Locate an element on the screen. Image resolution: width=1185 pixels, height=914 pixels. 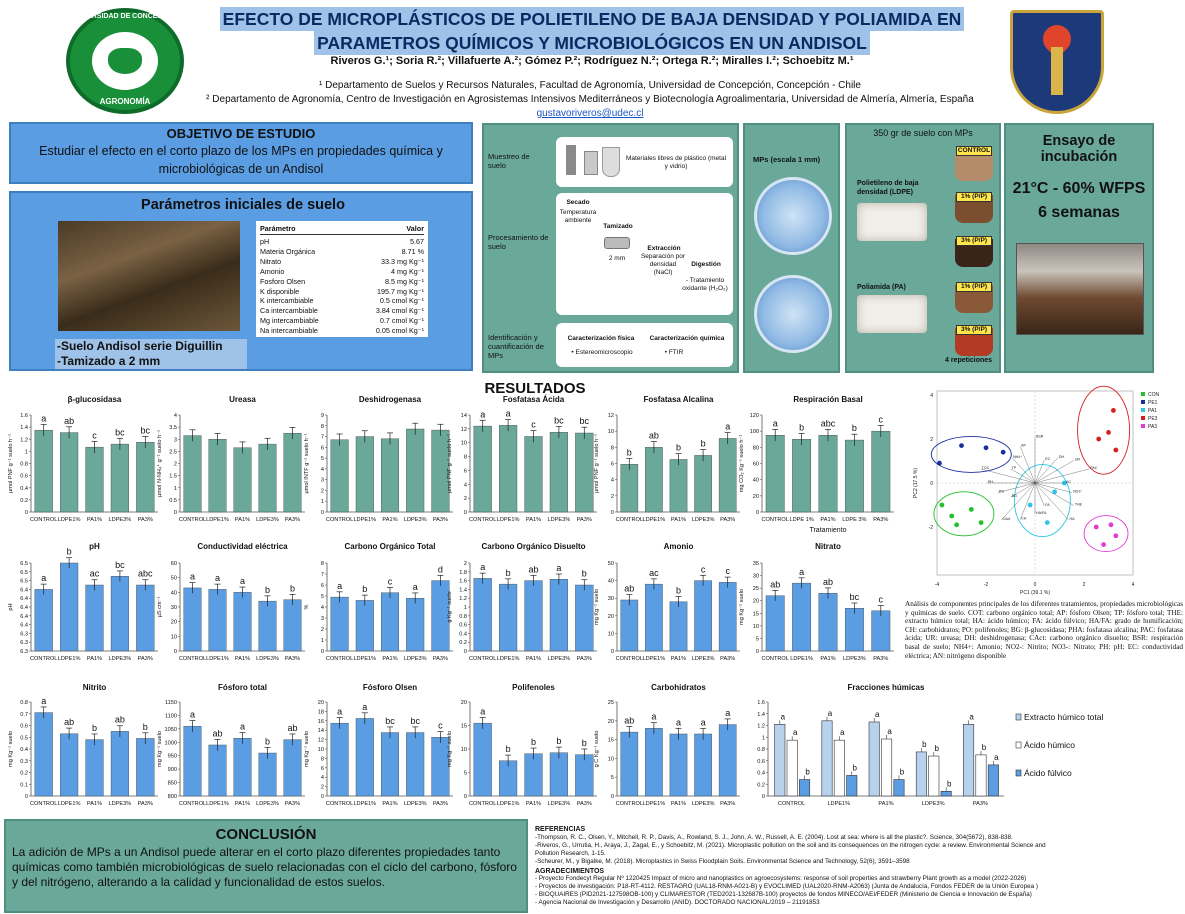
procesamiento-label: Procesamiento de suelo is located at coordinates (518, 242).